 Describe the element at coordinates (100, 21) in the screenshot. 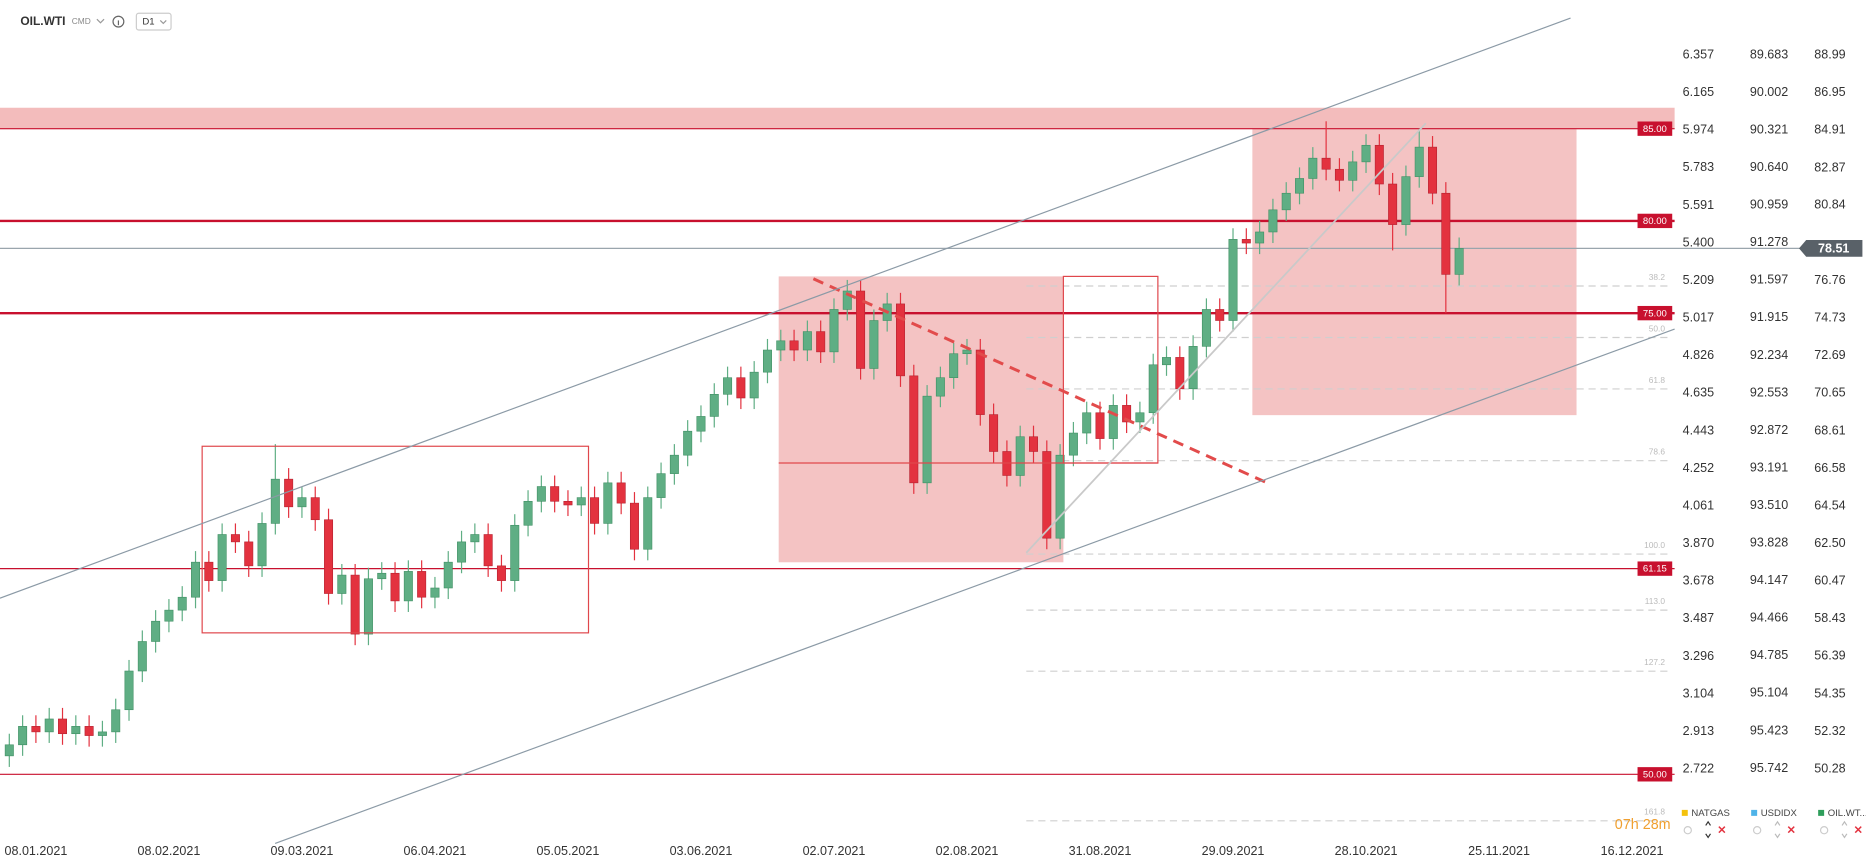

I see `dropdown-caret` at that location.